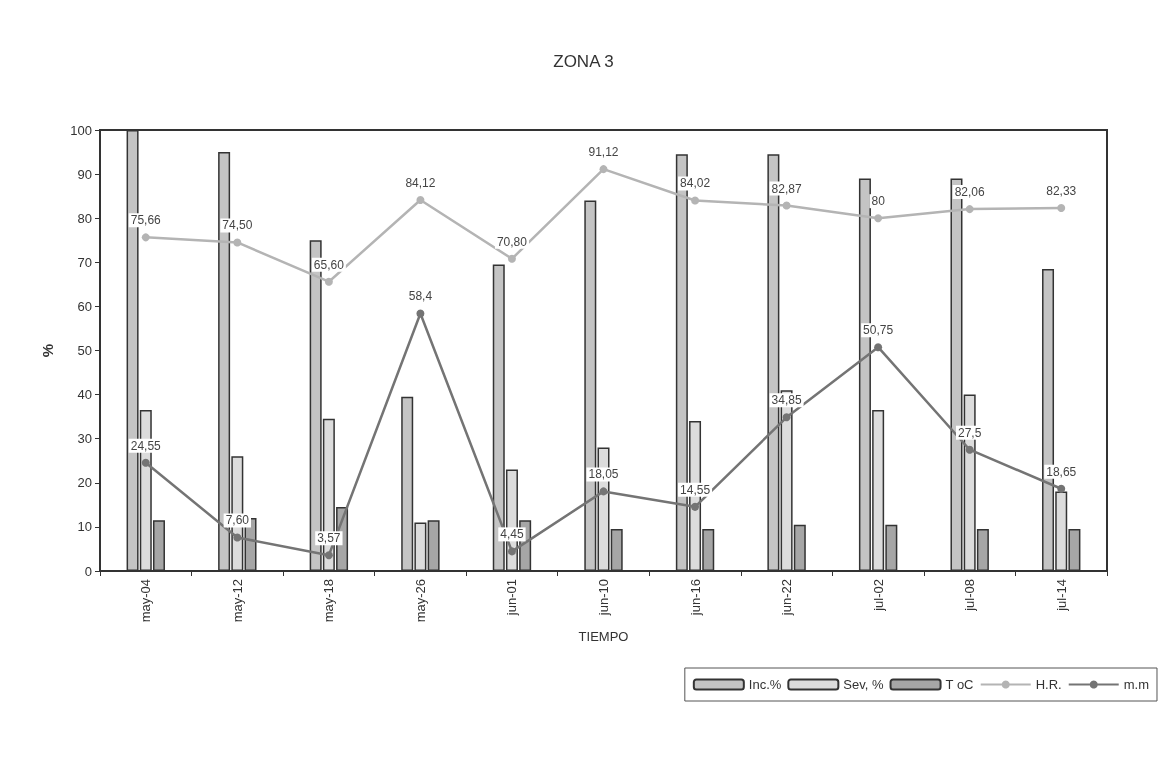 The width and height of the screenshot is (1167, 761). I want to click on legend-label: H.R., so click(1048, 684).